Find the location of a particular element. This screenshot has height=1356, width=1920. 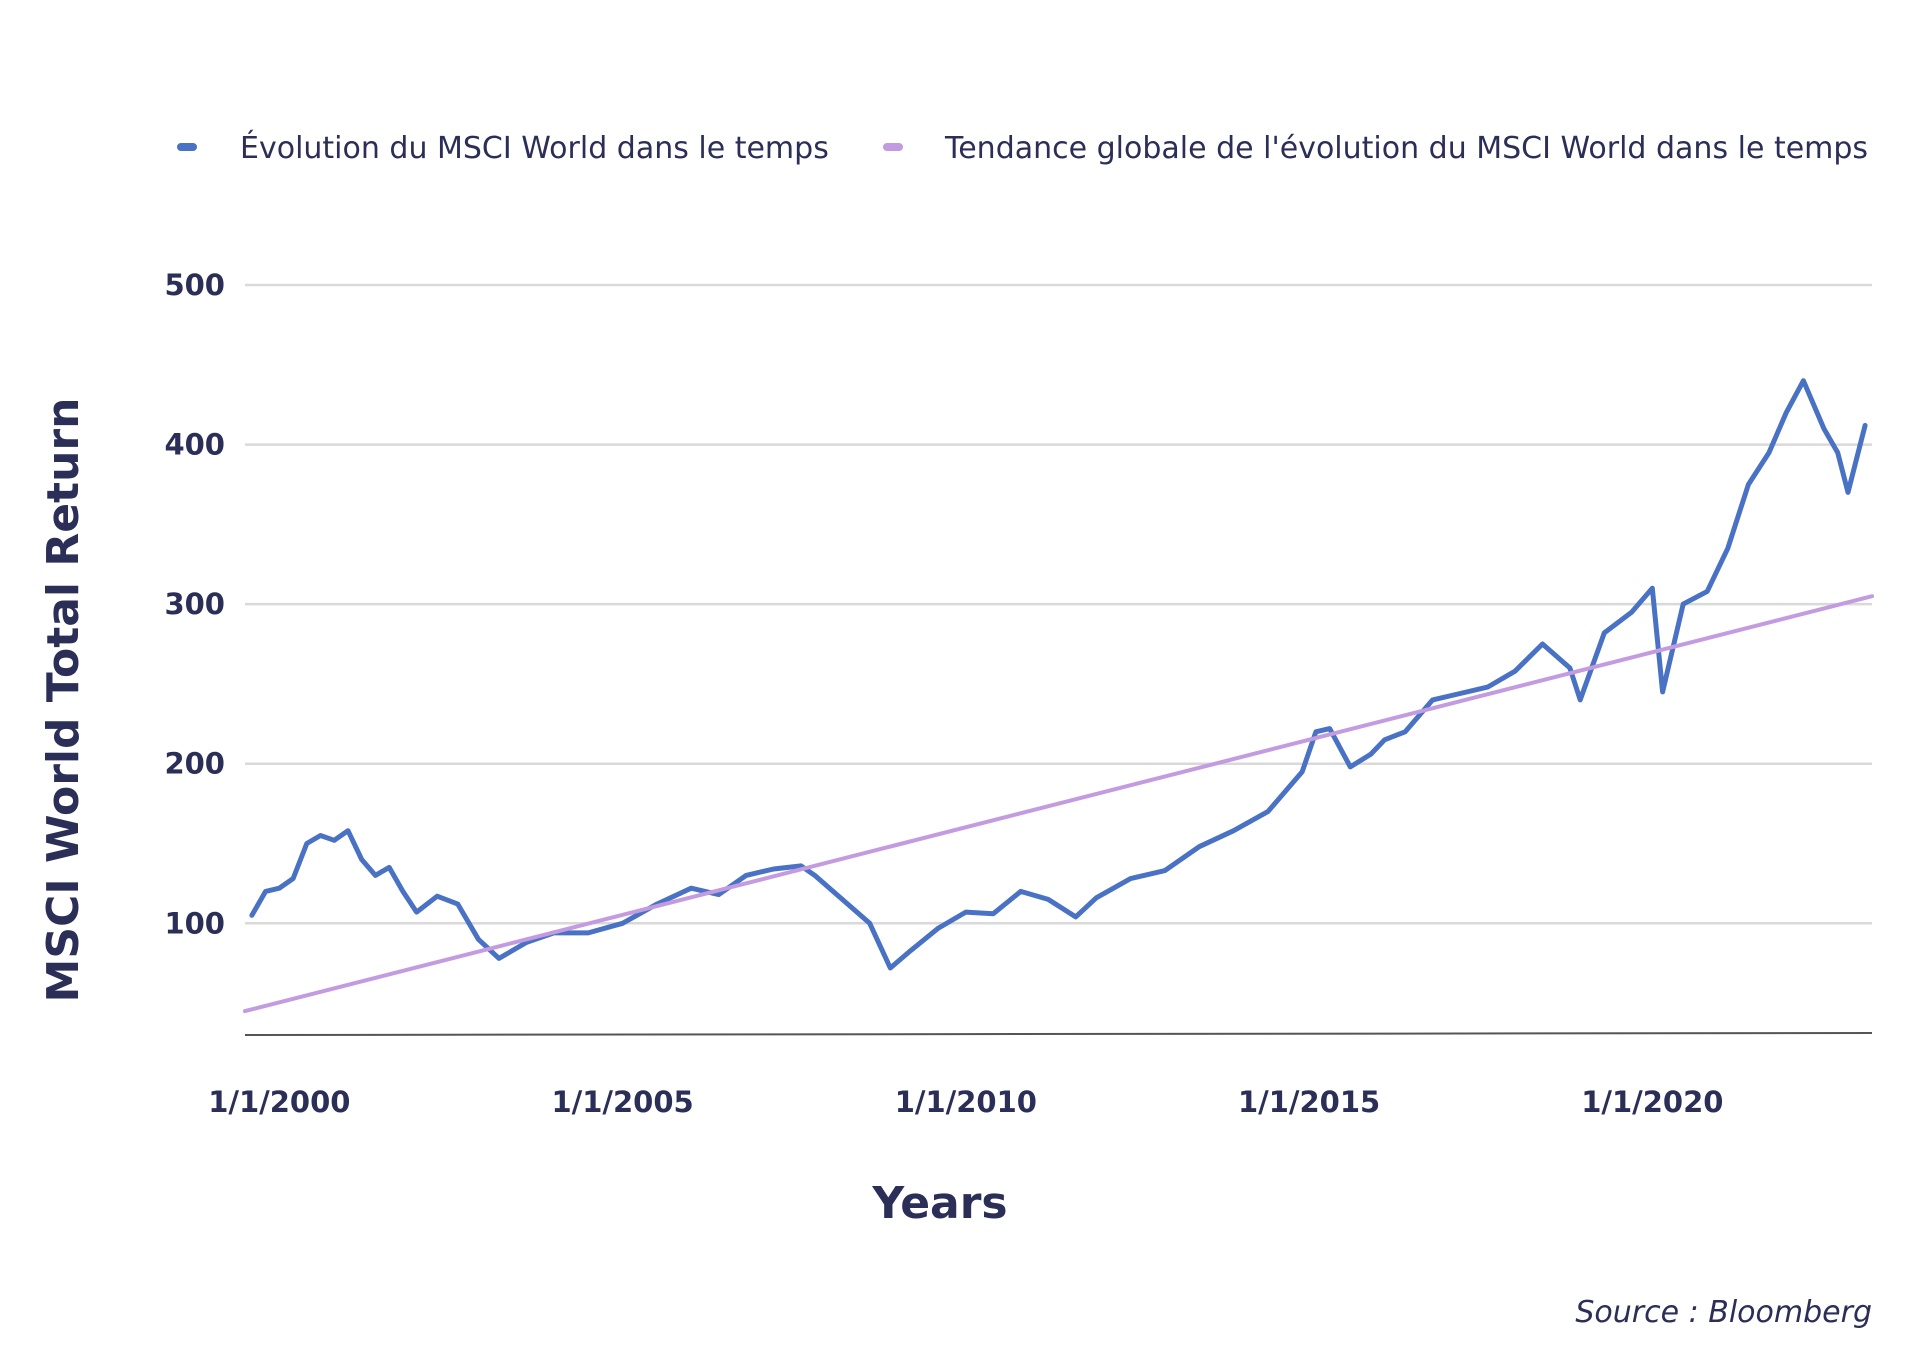

x-axis-ticks: 1/1/2000 1/1/2005 1/1/2010 1/1/2015 1/1/2020 is located at coordinates (965, 1102).